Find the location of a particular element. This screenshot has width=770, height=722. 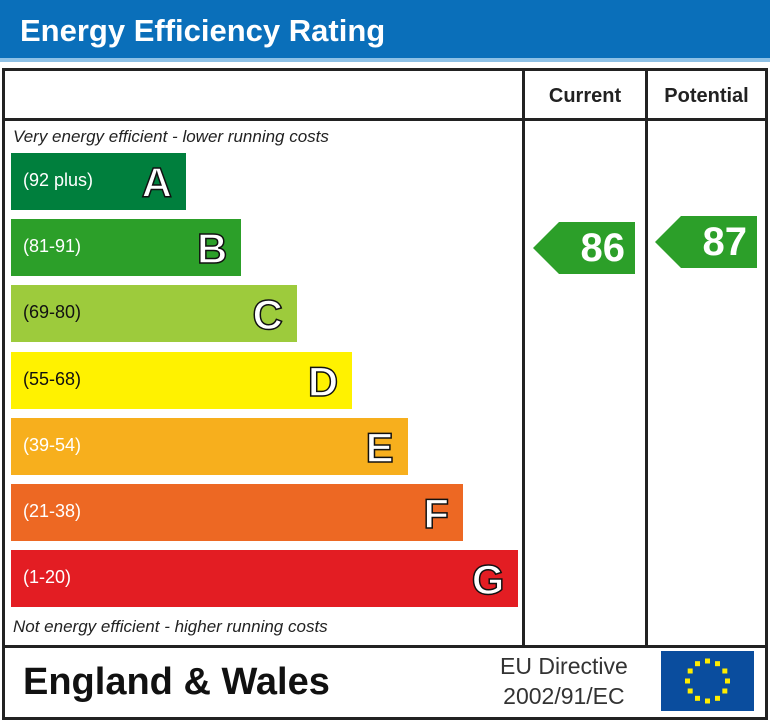

band-range: (1-20) is located at coordinates (47, 577).